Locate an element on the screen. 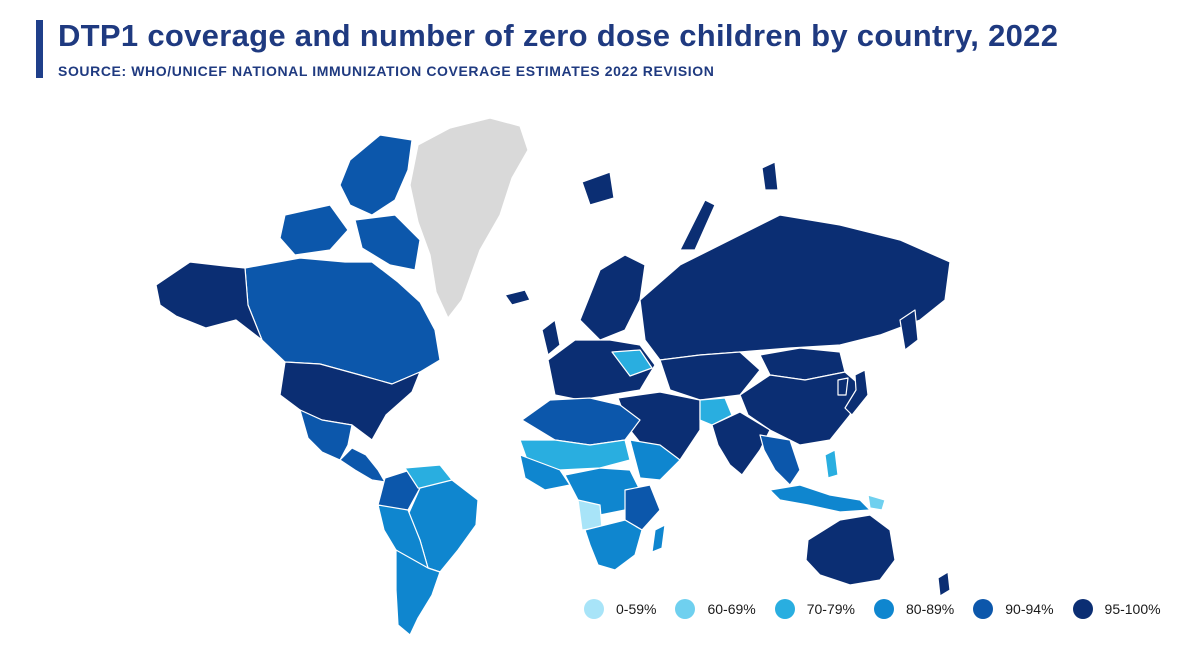 Image resolution: width=1200 pixels, height=648 pixels. legend-label: 90-94% is located at coordinates (1029, 609).